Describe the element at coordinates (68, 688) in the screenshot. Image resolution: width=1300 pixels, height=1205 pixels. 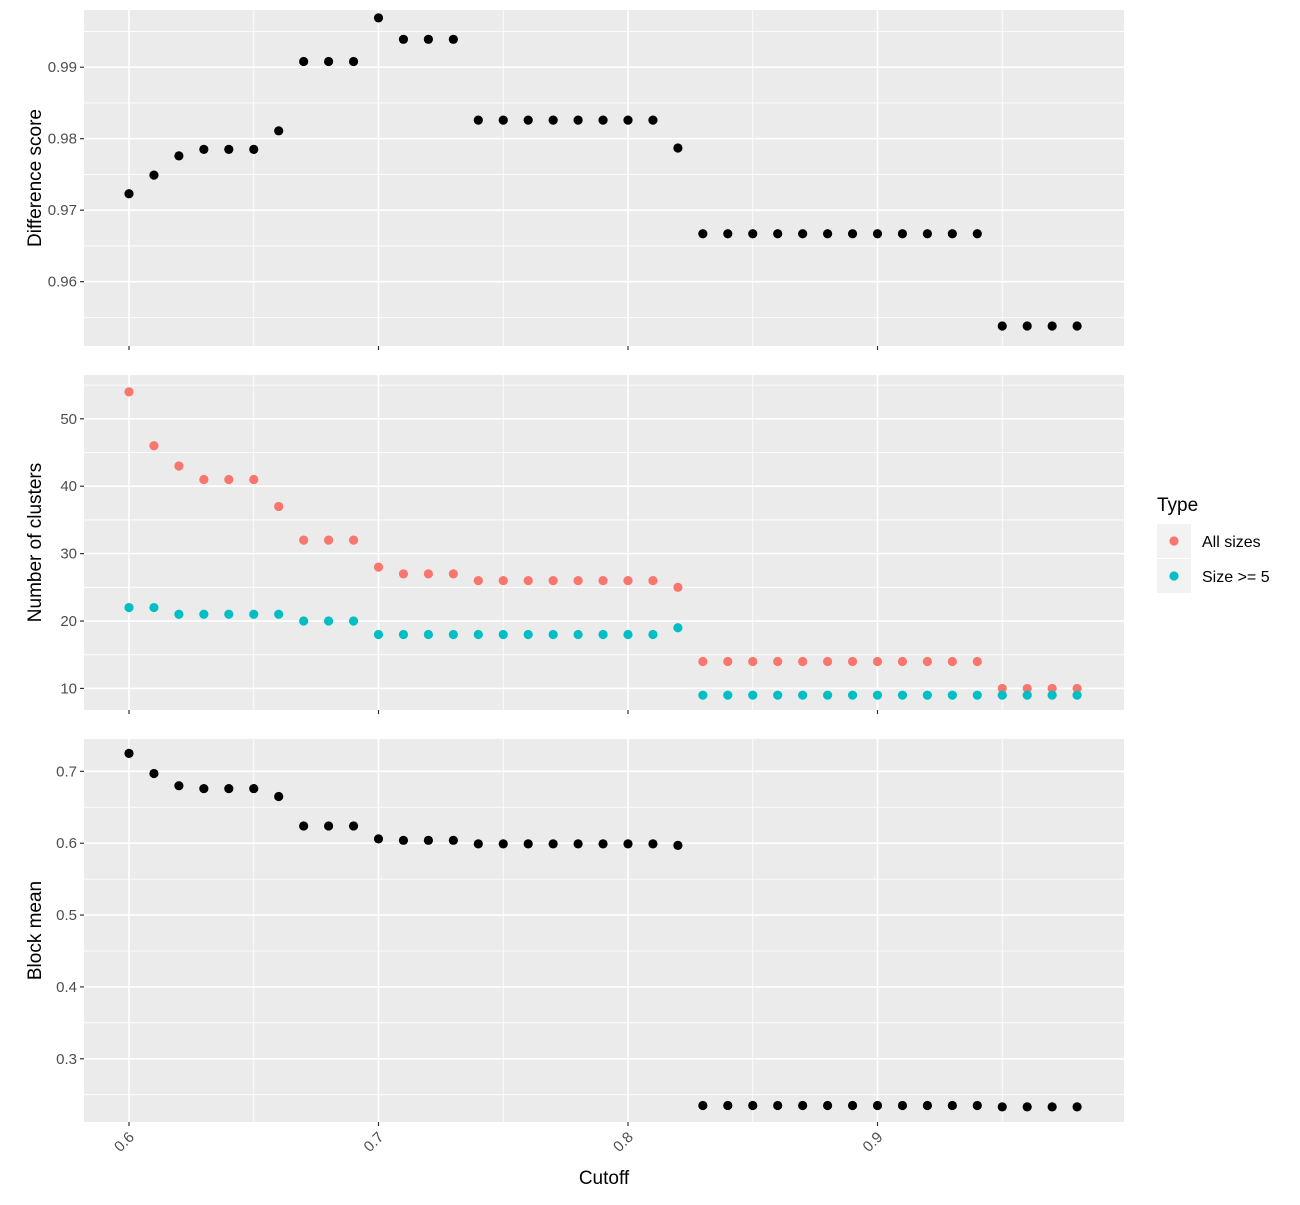
I see `y-tick-label: 10` at that location.